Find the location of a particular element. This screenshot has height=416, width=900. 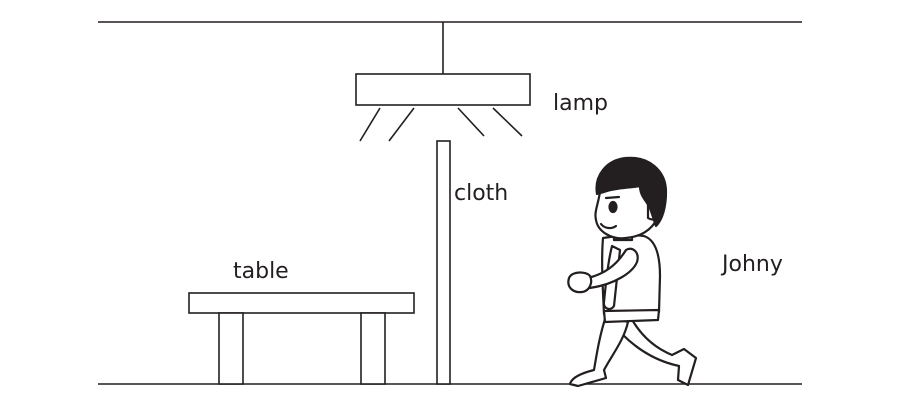

lamp is located at coordinates (443, 82).